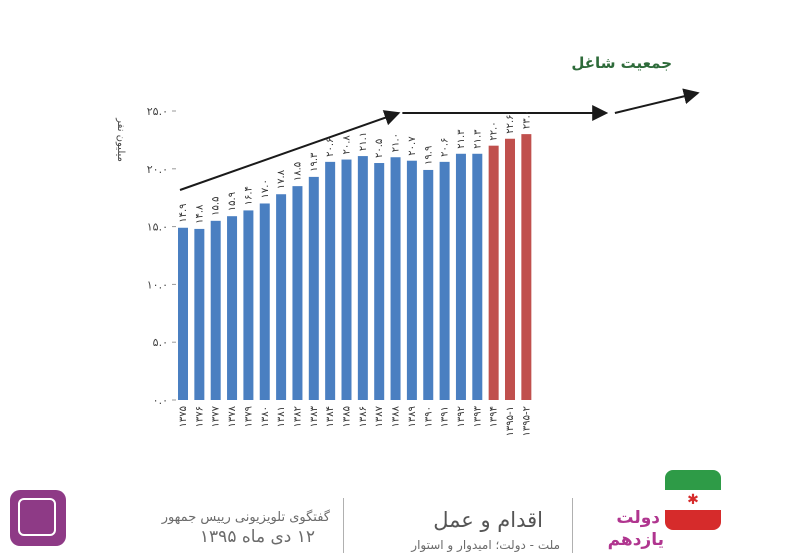  Describe the element at coordinates (428, 155) in the screenshot. I see `value-label: ۱۹.۹` at that location.